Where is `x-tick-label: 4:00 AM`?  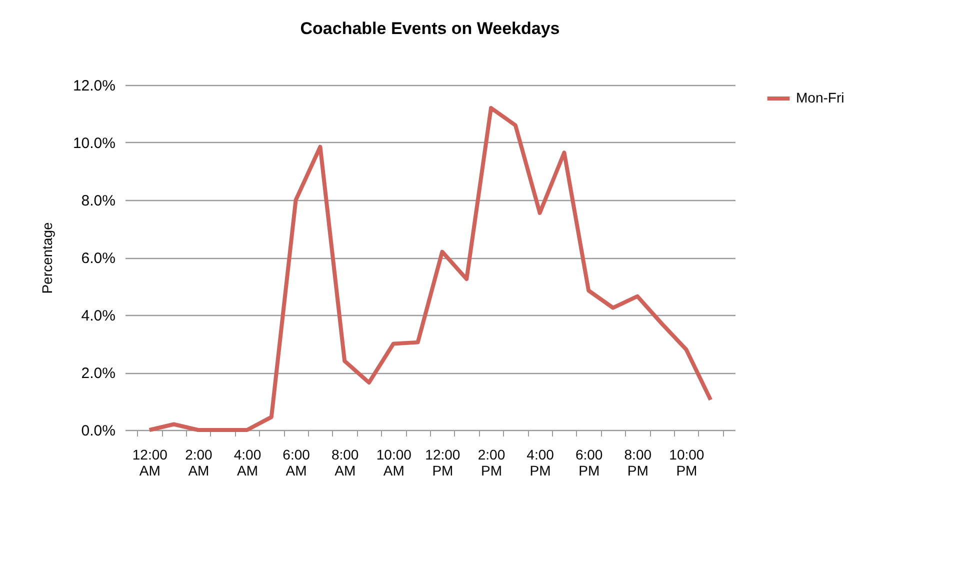 x-tick-label: 4:00 AM is located at coordinates (248, 462).